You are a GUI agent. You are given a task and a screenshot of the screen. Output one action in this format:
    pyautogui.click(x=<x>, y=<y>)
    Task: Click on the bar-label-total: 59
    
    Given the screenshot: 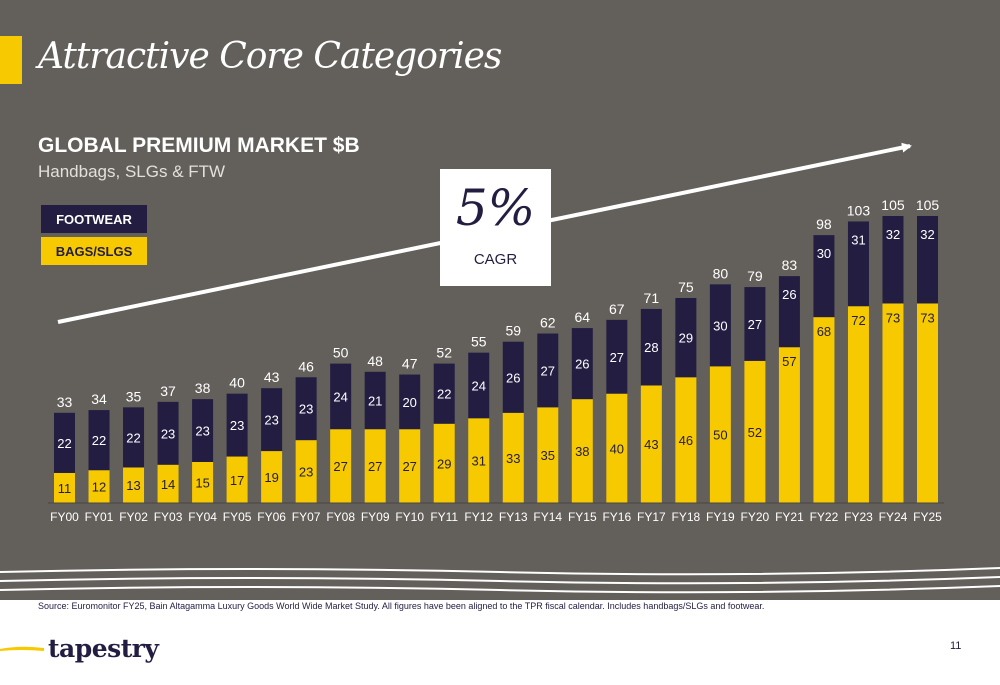 What is the action you would take?
    pyautogui.click(x=513, y=331)
    